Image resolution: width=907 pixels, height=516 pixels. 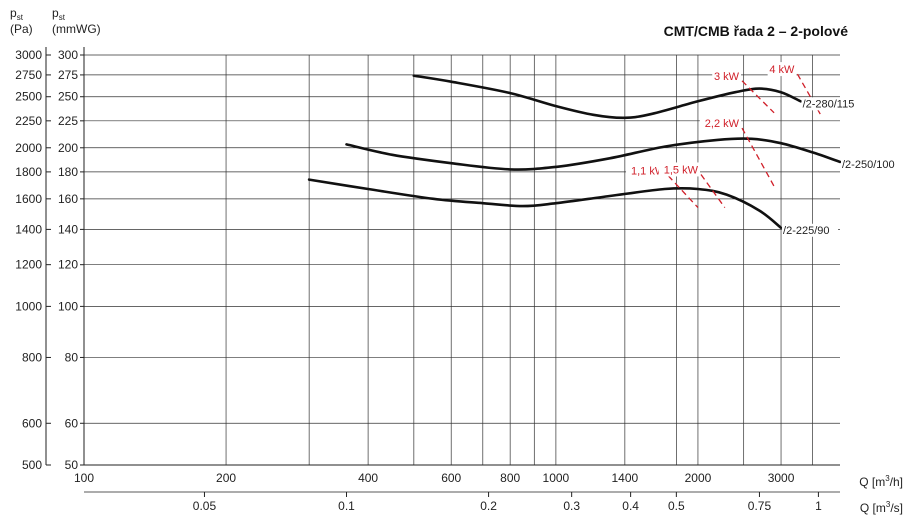 What do you see at coordinates (28, 55) in the screenshot?
I see `y-tick-label-pa: 3000` at bounding box center [28, 55].